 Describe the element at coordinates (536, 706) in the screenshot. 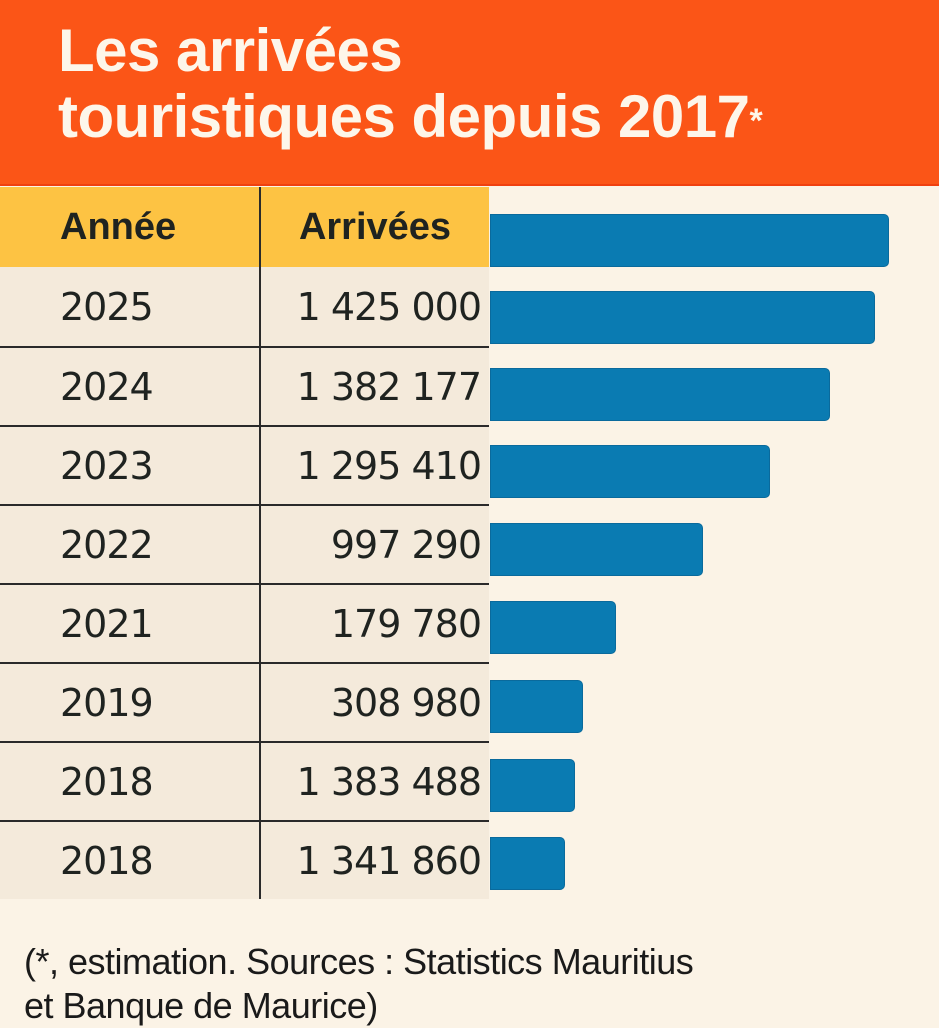

I see `bar-2019` at that location.